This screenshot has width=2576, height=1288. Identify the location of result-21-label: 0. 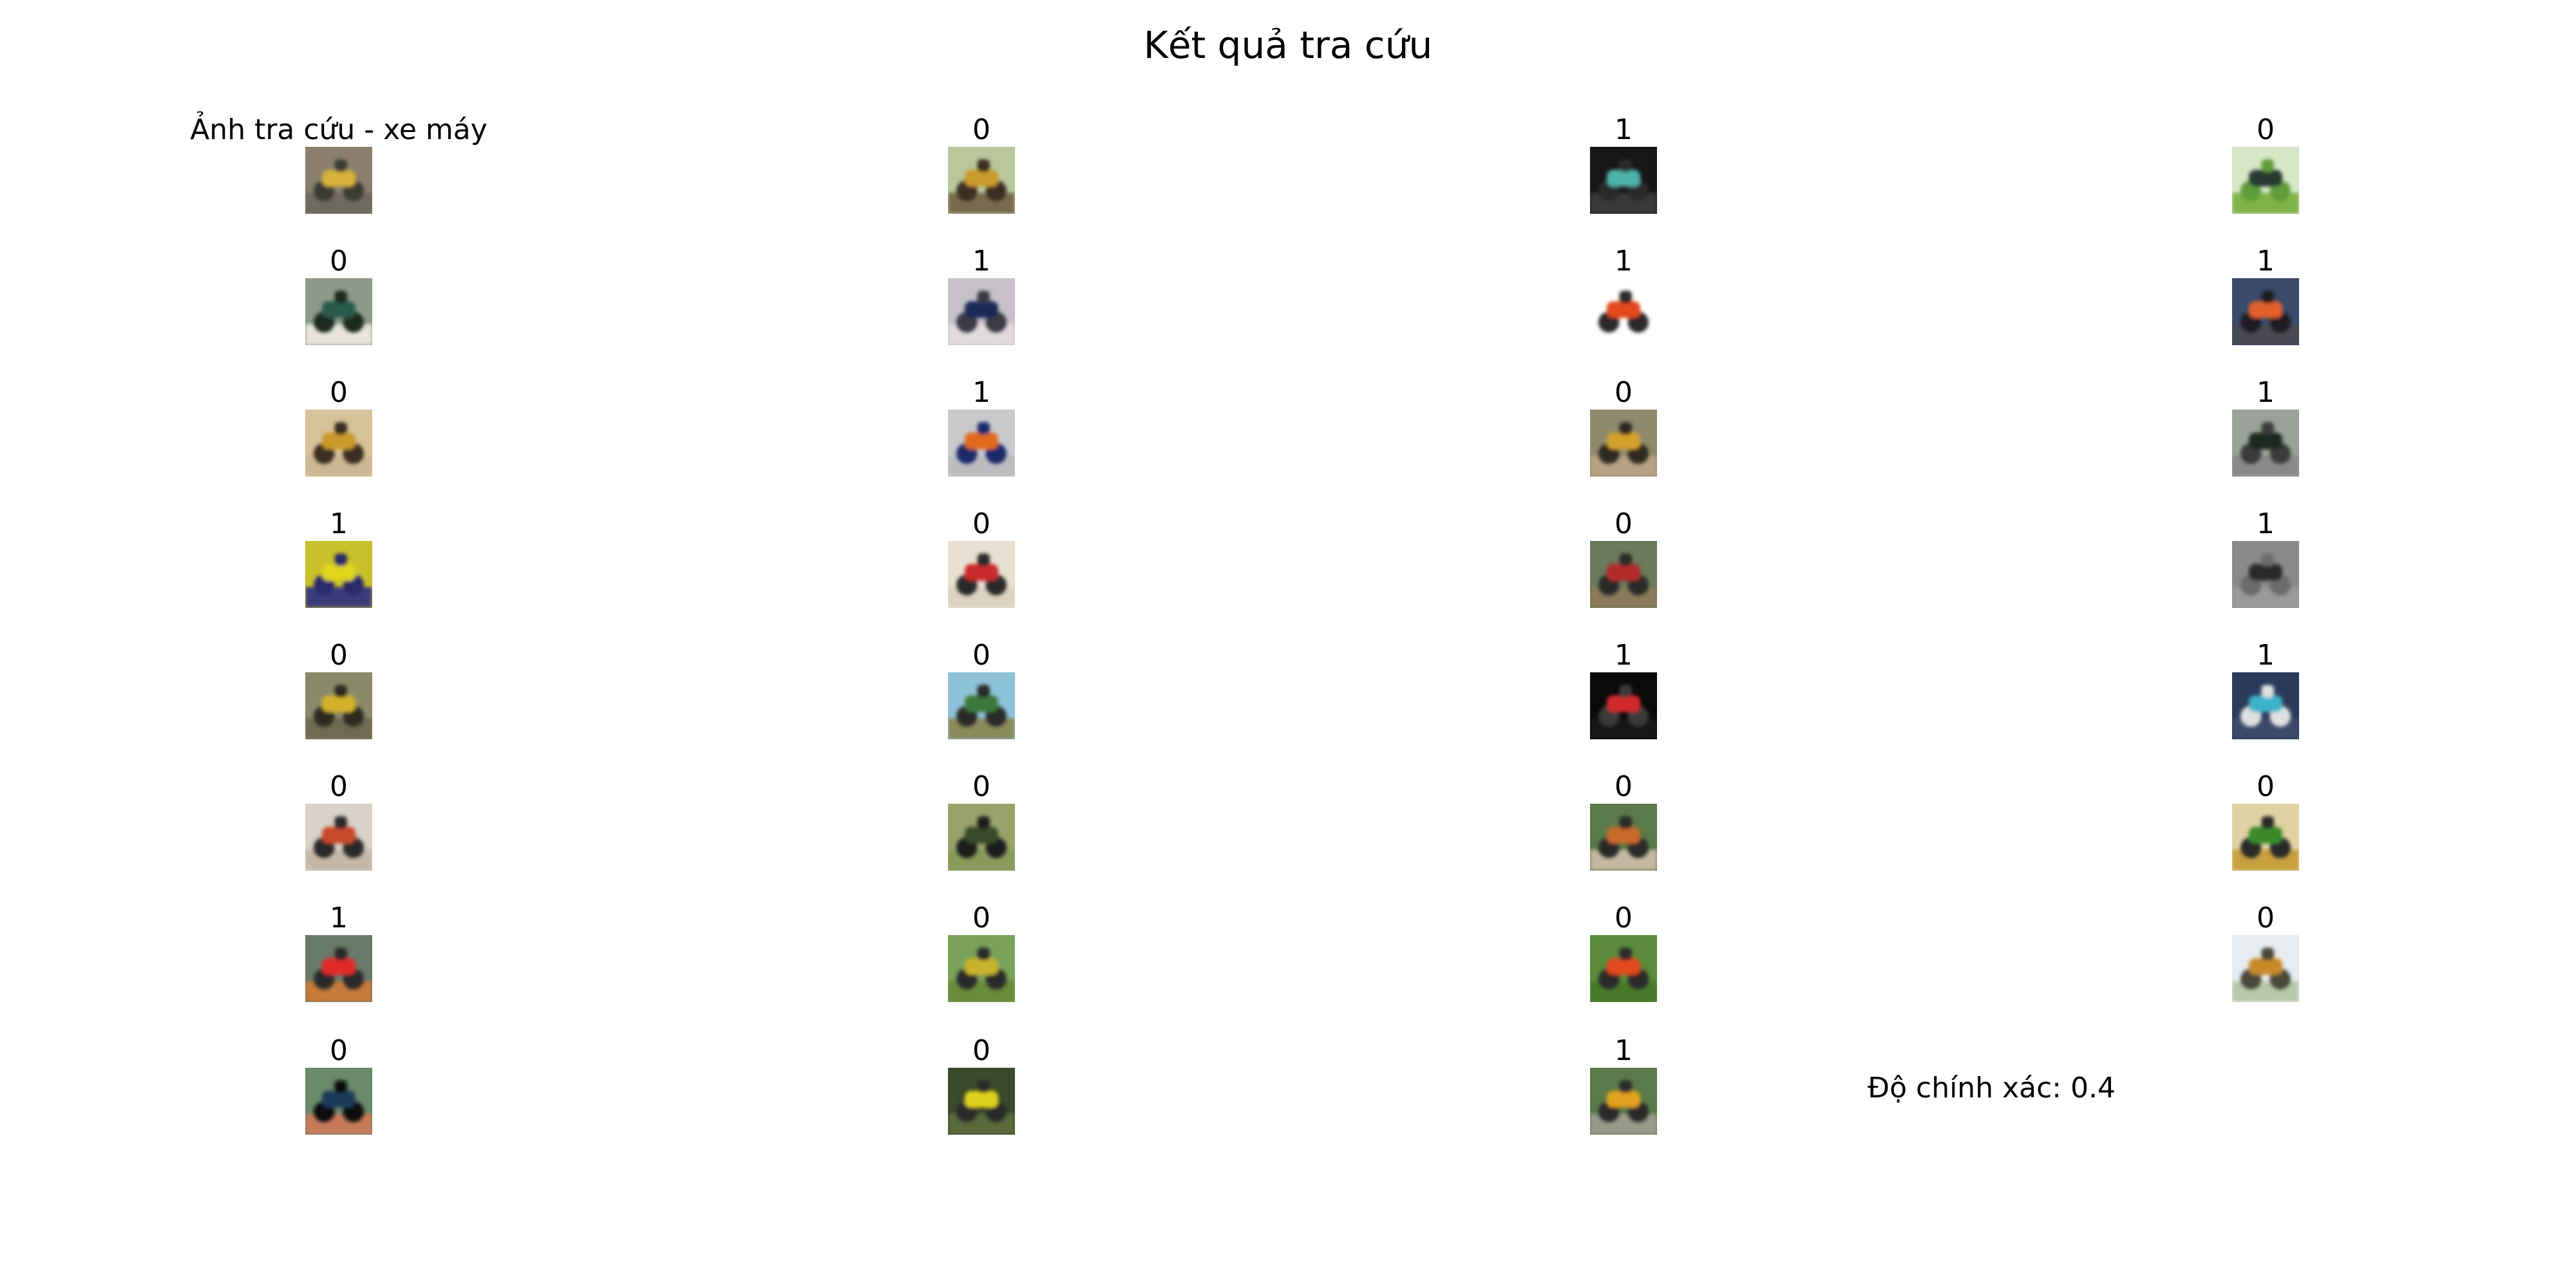
(981, 786).